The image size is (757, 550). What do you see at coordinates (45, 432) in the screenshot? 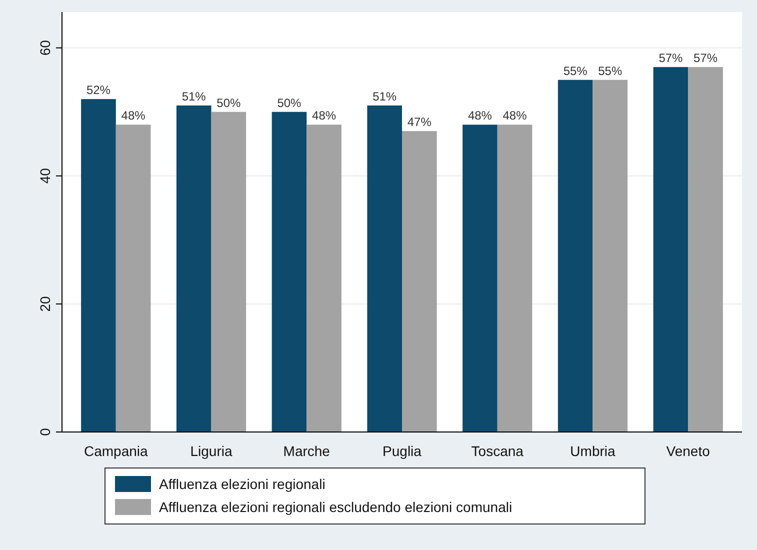
I see `y-tick-label: 0` at bounding box center [45, 432].